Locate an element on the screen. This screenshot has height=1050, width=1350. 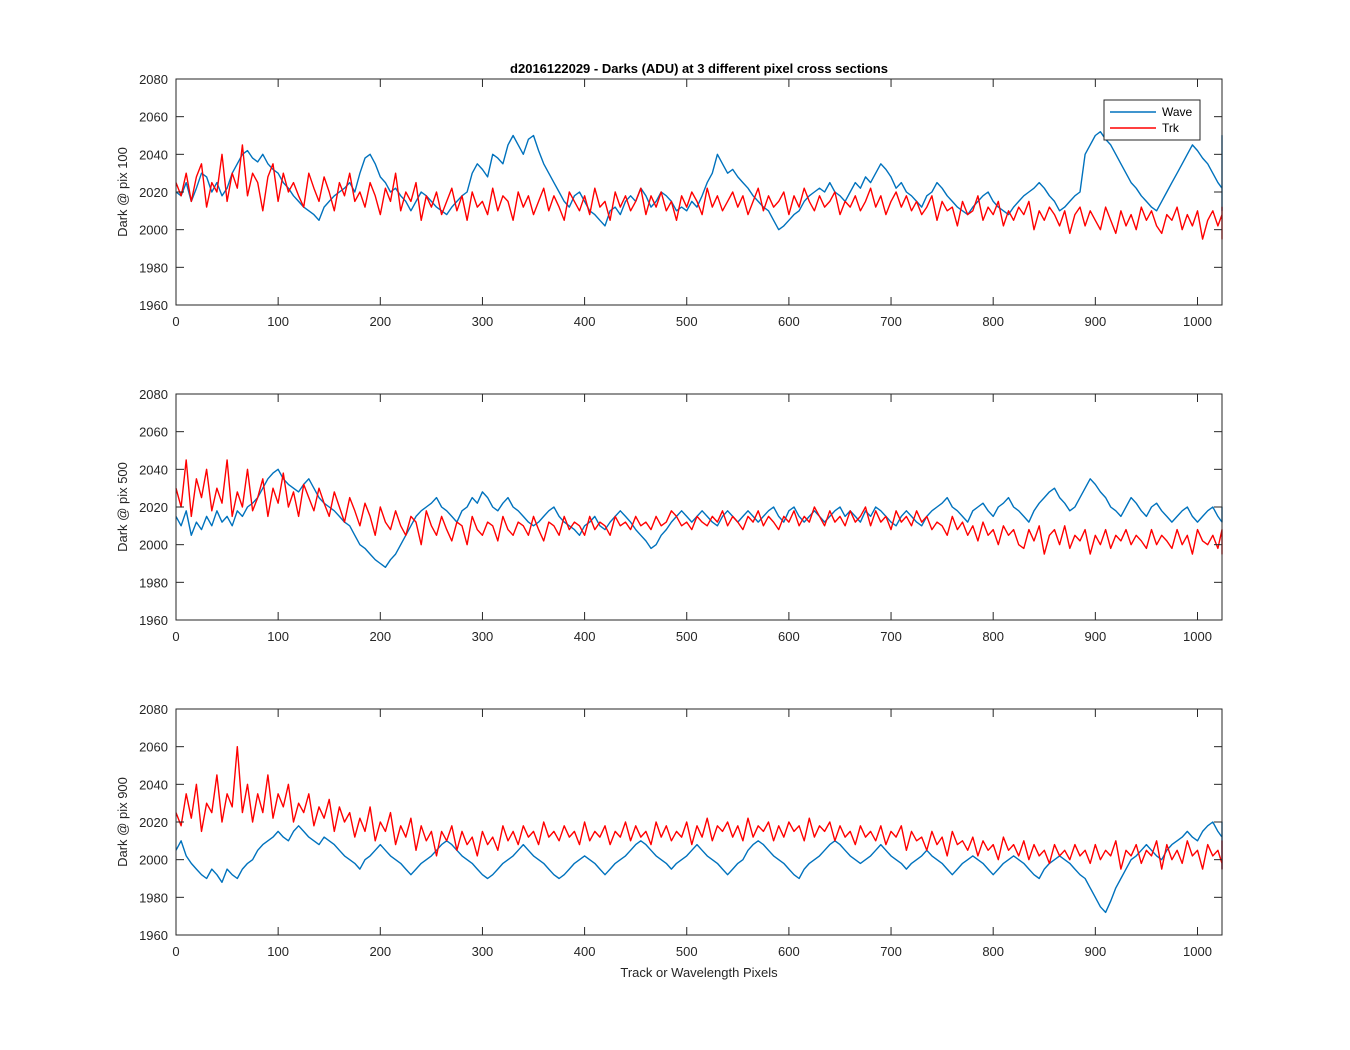
legend-wave-label: Wave is located at coordinates (1177, 112).